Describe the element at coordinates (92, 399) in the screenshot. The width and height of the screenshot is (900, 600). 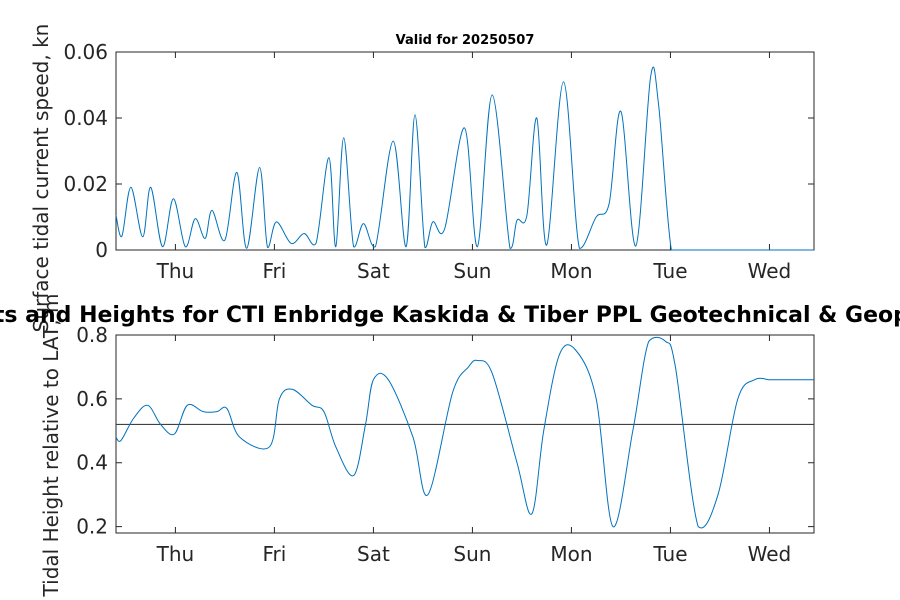
I see `y-tick-label: 0.6` at that location.